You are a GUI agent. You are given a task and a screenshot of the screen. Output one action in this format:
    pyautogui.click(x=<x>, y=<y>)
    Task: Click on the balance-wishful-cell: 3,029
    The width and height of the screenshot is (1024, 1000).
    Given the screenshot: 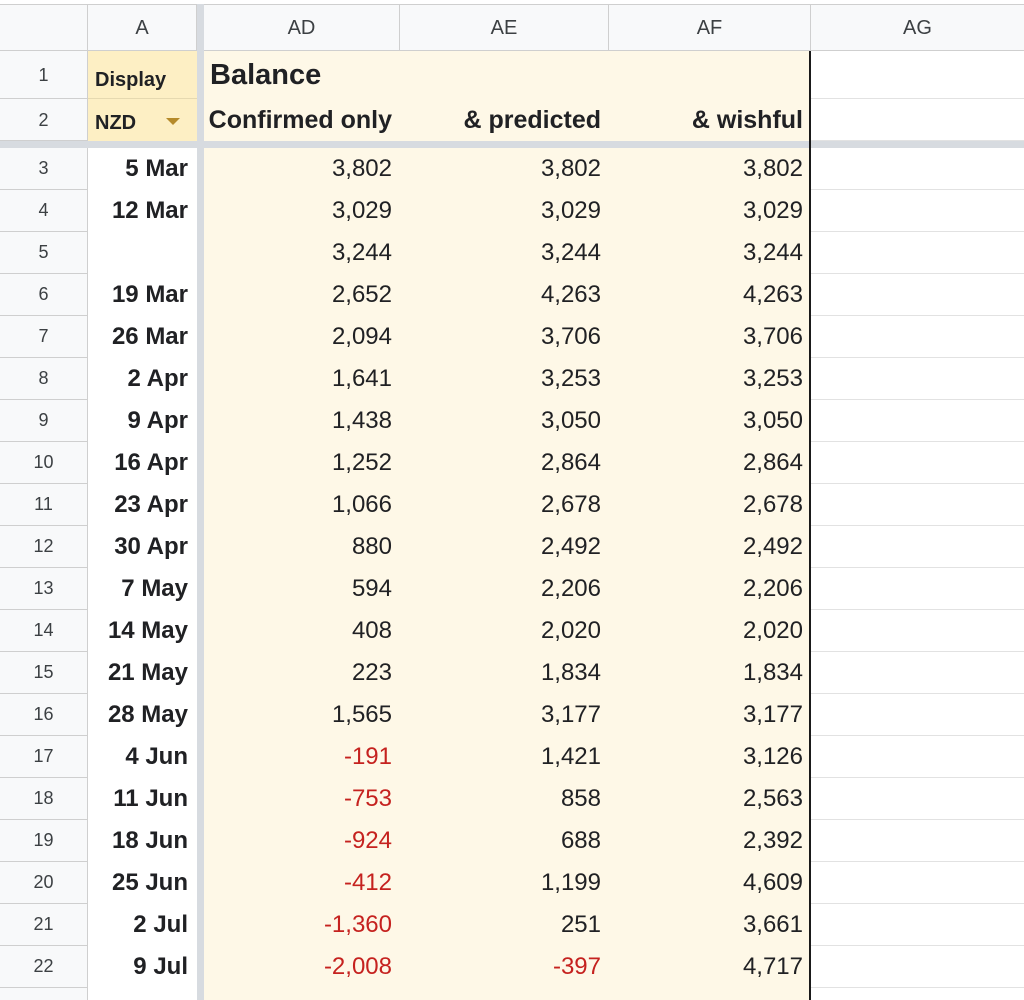 What is the action you would take?
    pyautogui.click(x=709, y=211)
    